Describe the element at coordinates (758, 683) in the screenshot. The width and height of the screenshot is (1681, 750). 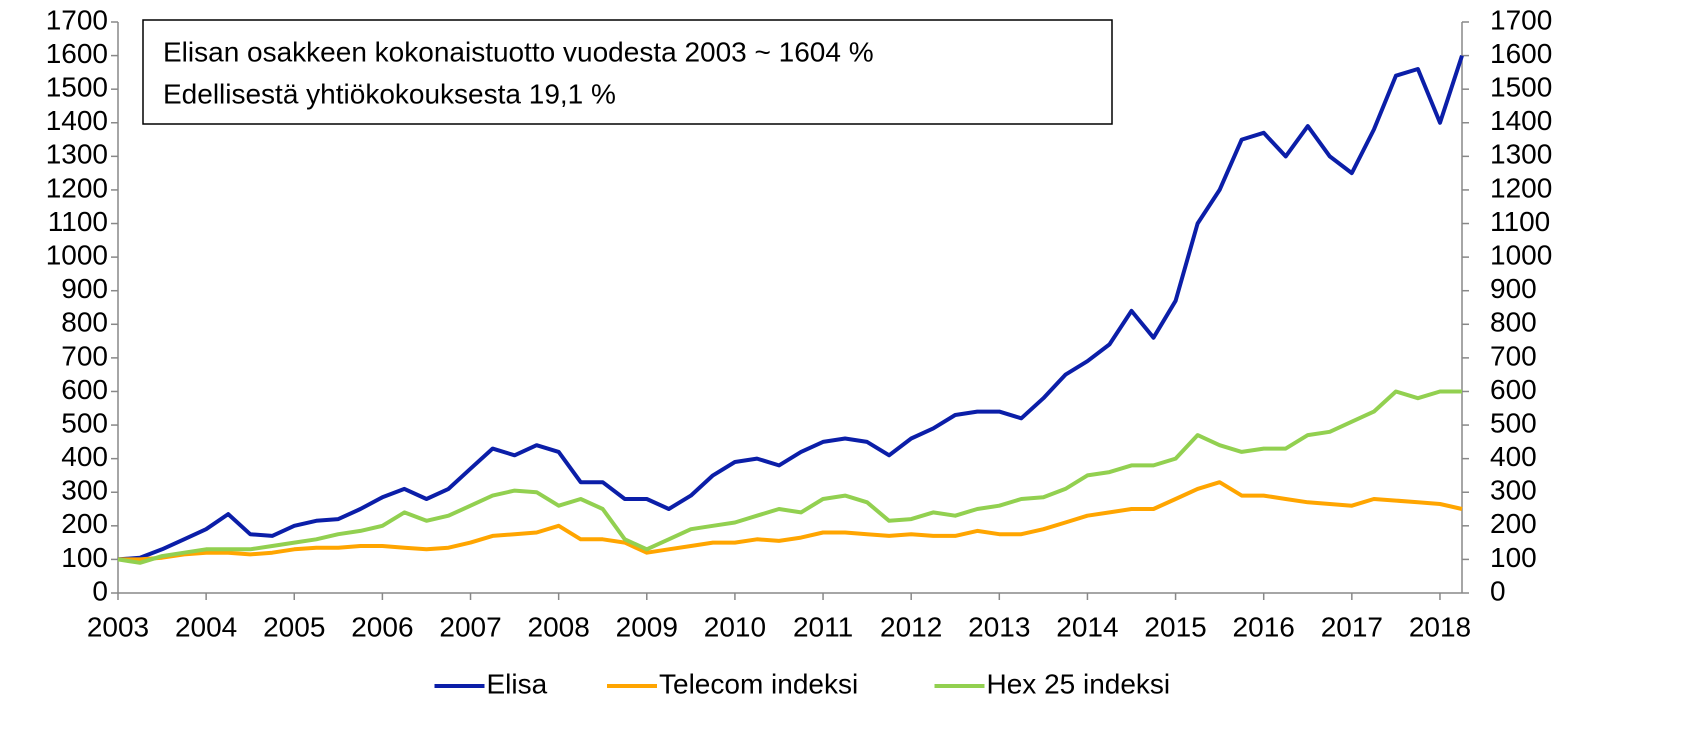
I see `legend-label: Telecom indeksi` at that location.